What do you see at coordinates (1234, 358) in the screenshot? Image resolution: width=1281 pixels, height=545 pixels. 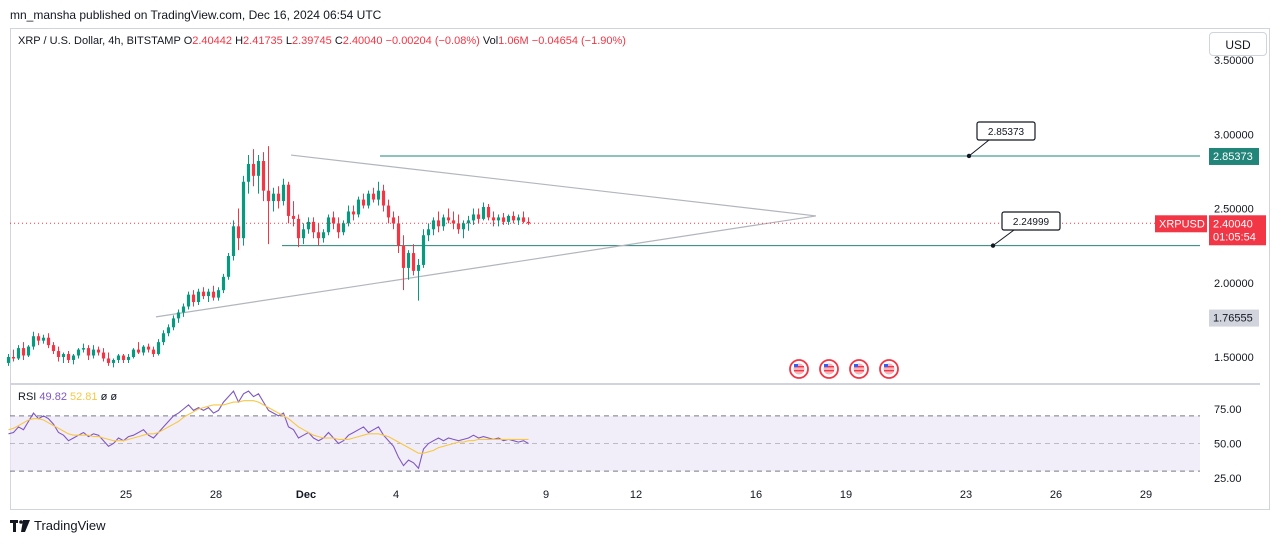 I see `price-axis-label: 1.50000` at bounding box center [1234, 358].